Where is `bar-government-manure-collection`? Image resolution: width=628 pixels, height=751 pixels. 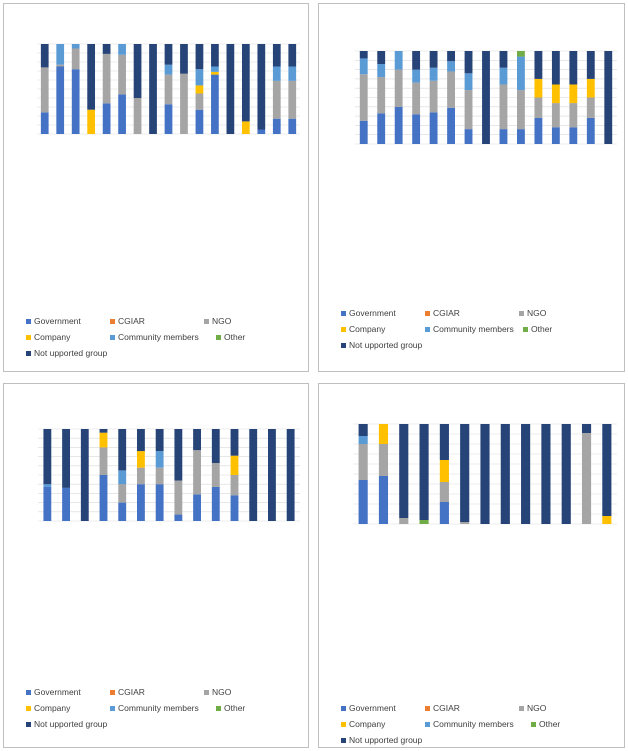
bar-government-manure-collection is located at coordinates (261, 131).